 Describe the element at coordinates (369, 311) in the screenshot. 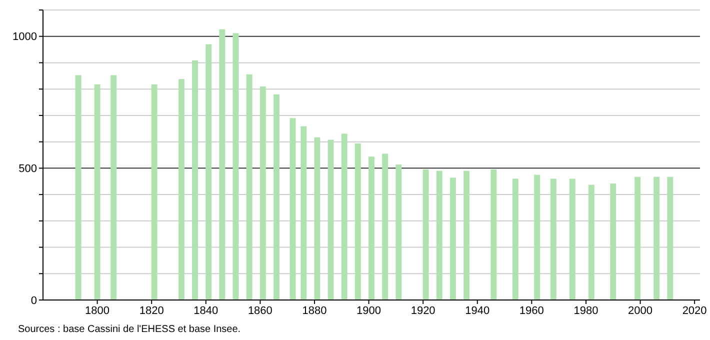

I see `x-tick-label: 1900` at that location.